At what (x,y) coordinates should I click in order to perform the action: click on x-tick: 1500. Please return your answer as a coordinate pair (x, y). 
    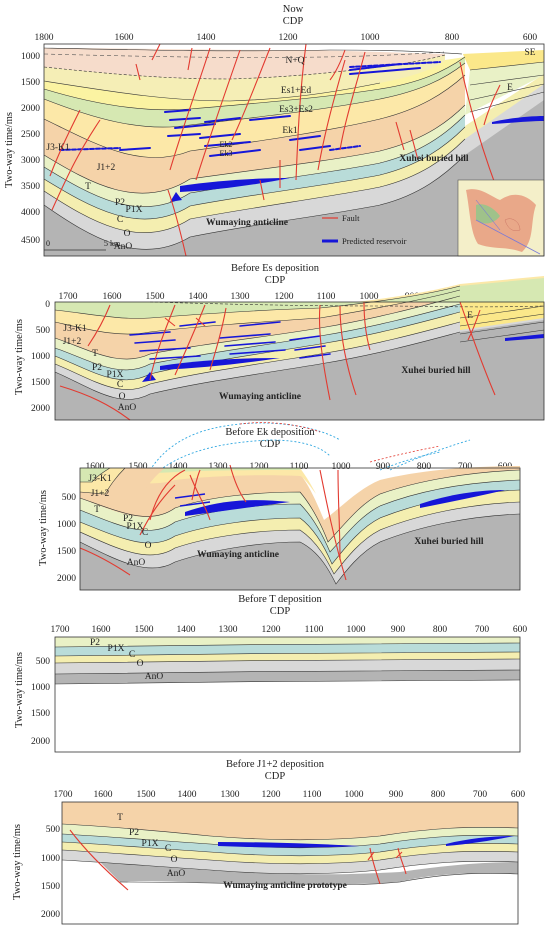
    Looking at the image, I should click on (144, 630).